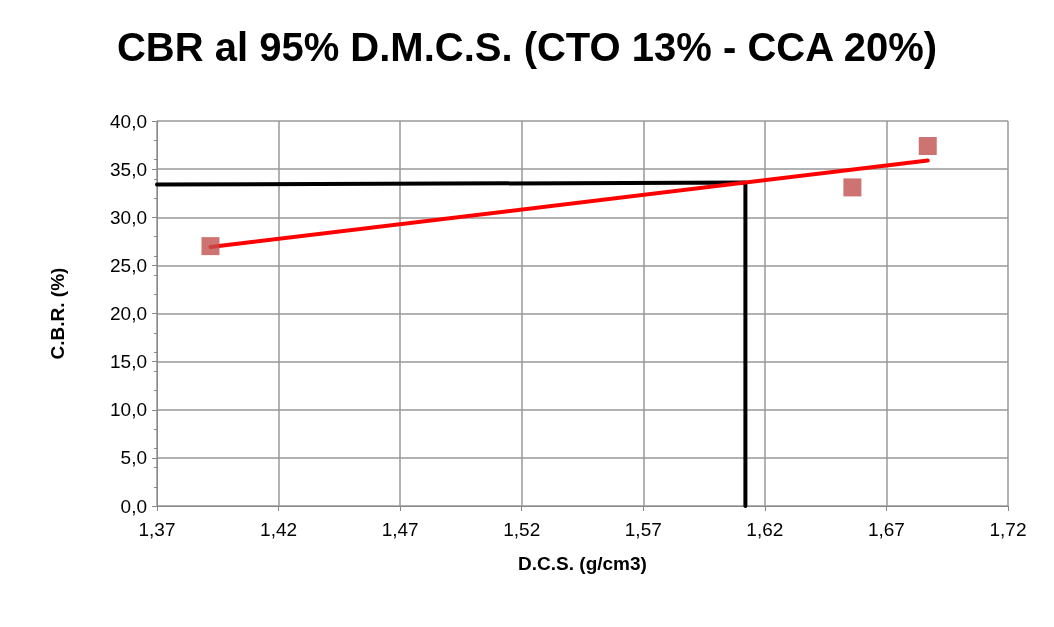  Describe the element at coordinates (128, 121) in the screenshot. I see `y-tick-label: 40,0` at that location.